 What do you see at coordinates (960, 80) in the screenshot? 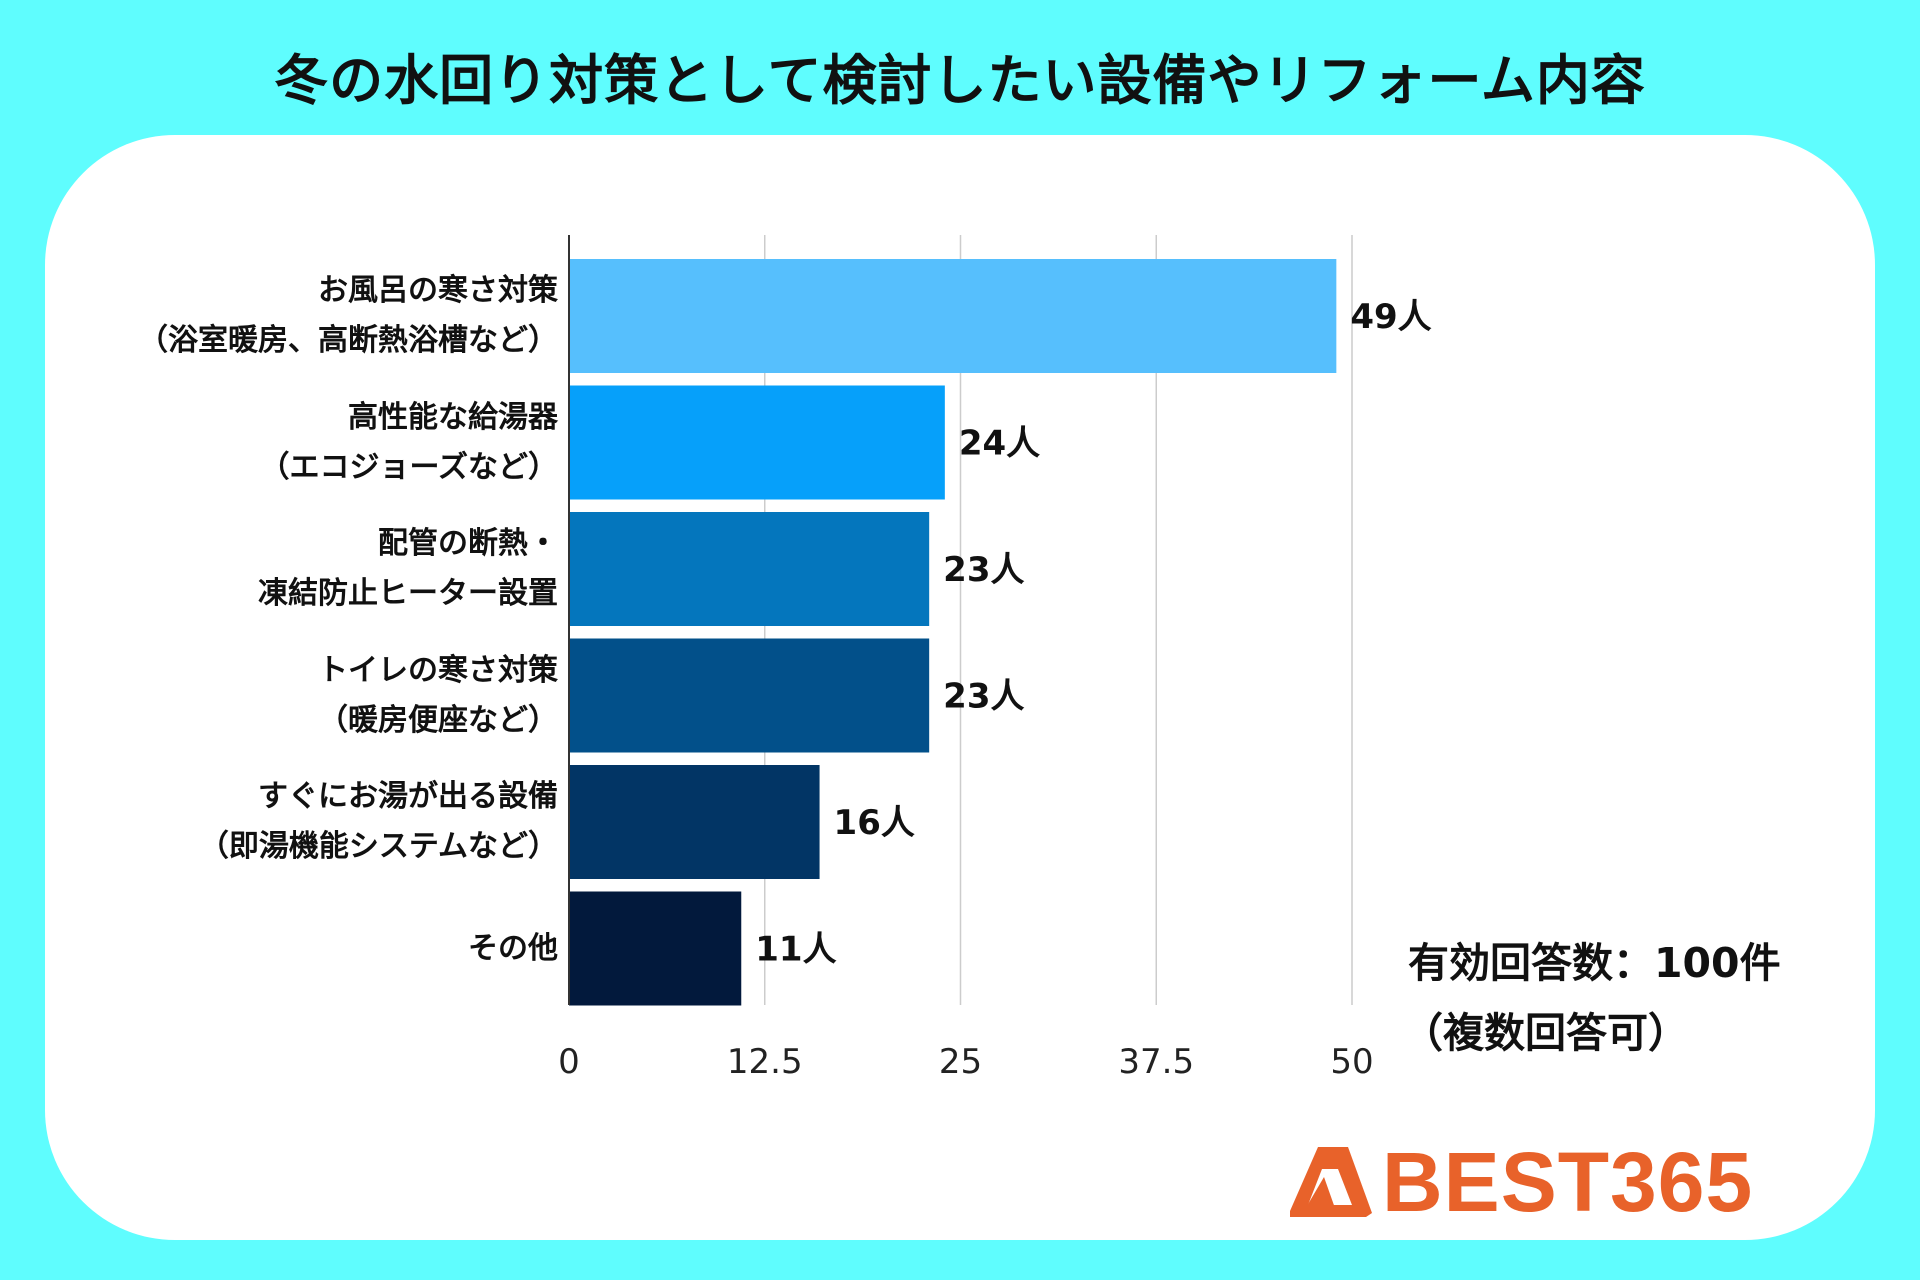
I see `chart-title: 冬の水回り対策として検討したい設備やリフォーム内容` at bounding box center [960, 80].